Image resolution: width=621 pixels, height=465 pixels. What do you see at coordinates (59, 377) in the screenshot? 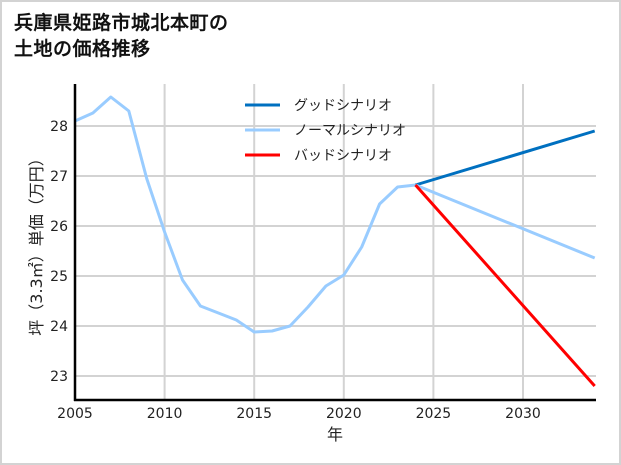
I see `y-tick-label: 23` at bounding box center [59, 377].